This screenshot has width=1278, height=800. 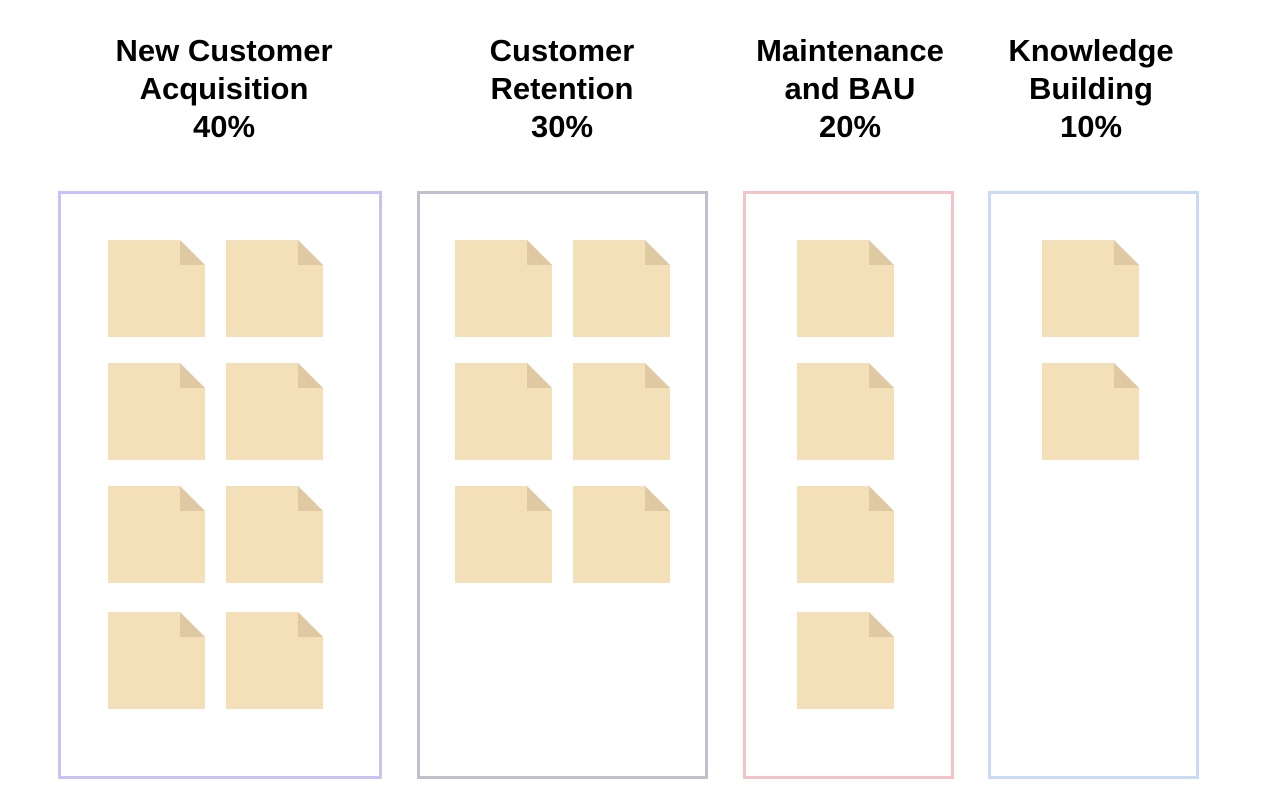 What do you see at coordinates (224, 126) in the screenshot?
I see `column-percent: 40%` at bounding box center [224, 126].